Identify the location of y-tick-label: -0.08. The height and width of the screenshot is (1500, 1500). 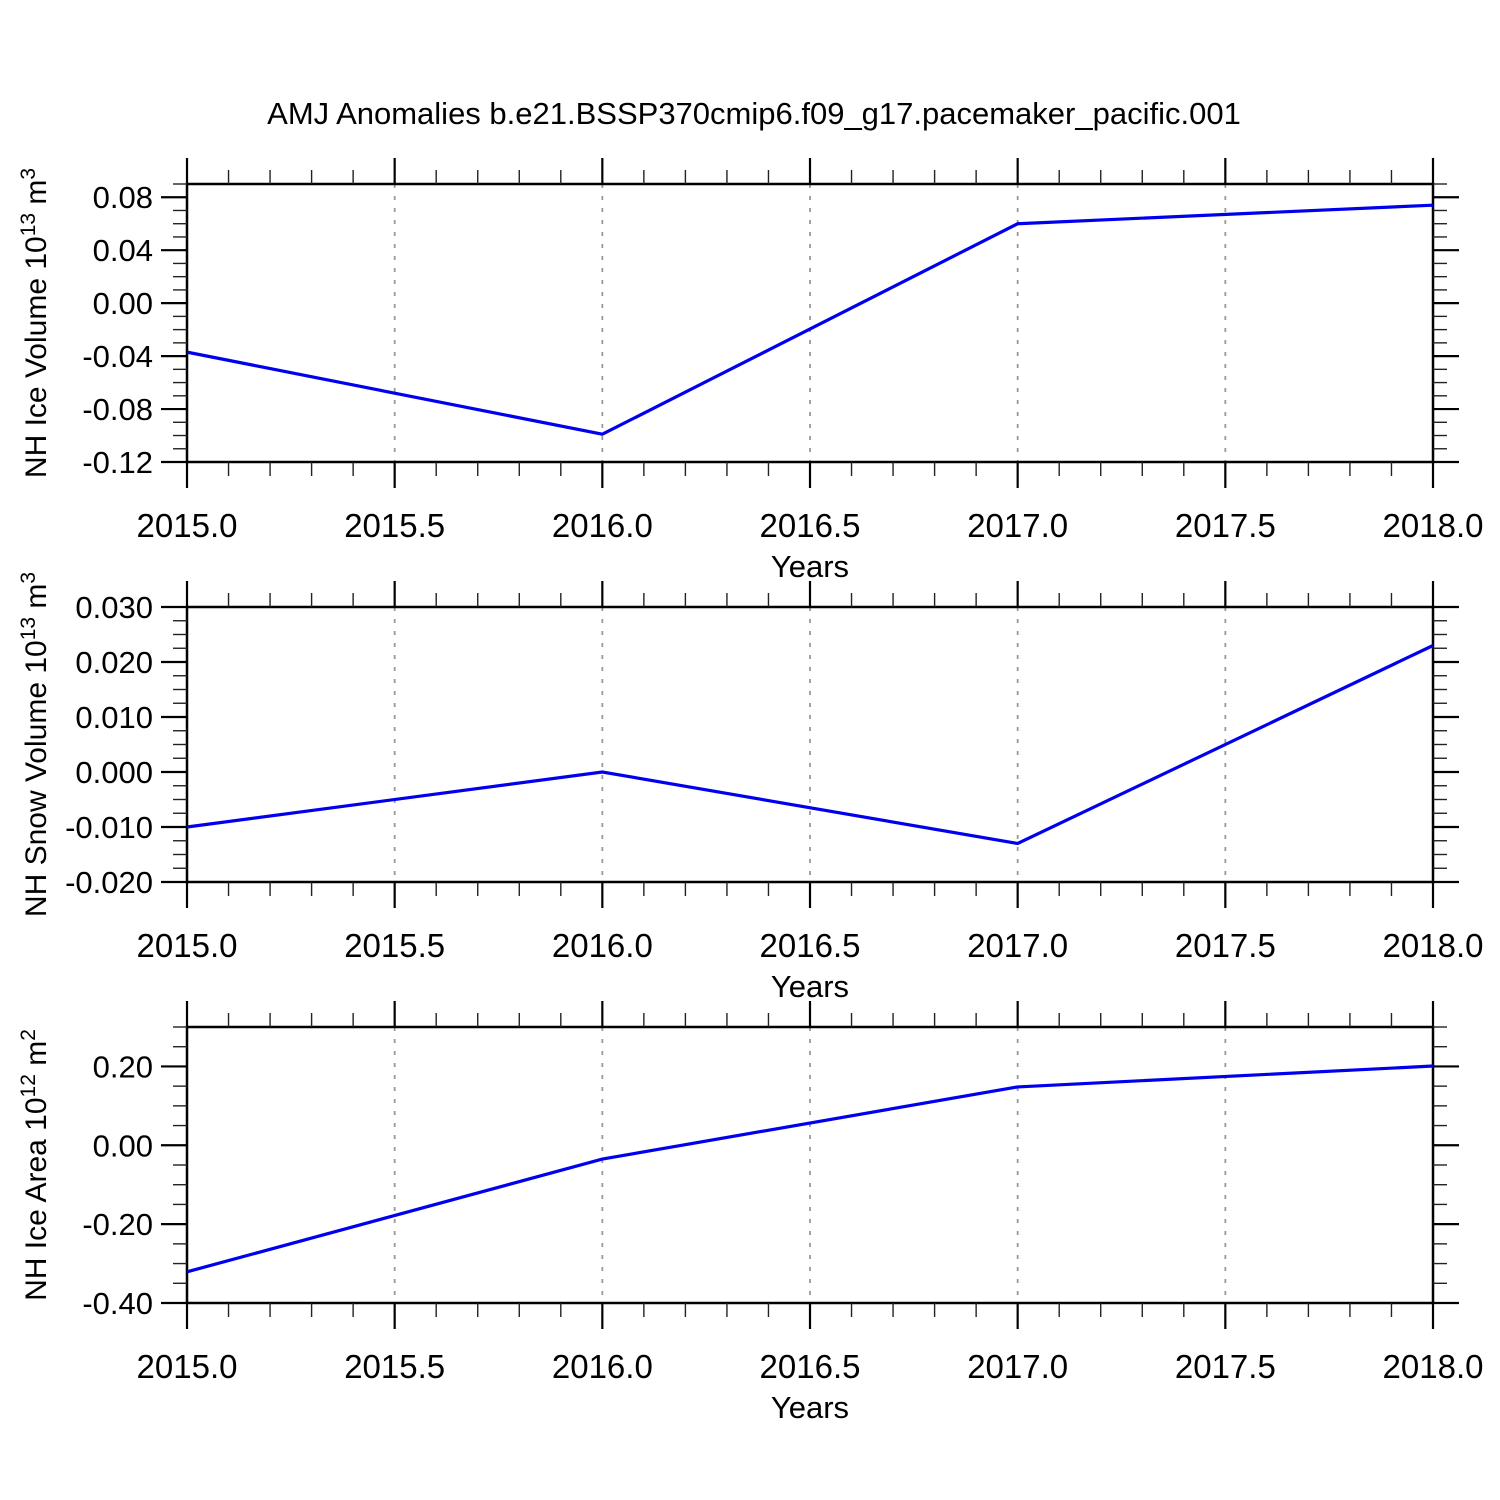
(117, 409).